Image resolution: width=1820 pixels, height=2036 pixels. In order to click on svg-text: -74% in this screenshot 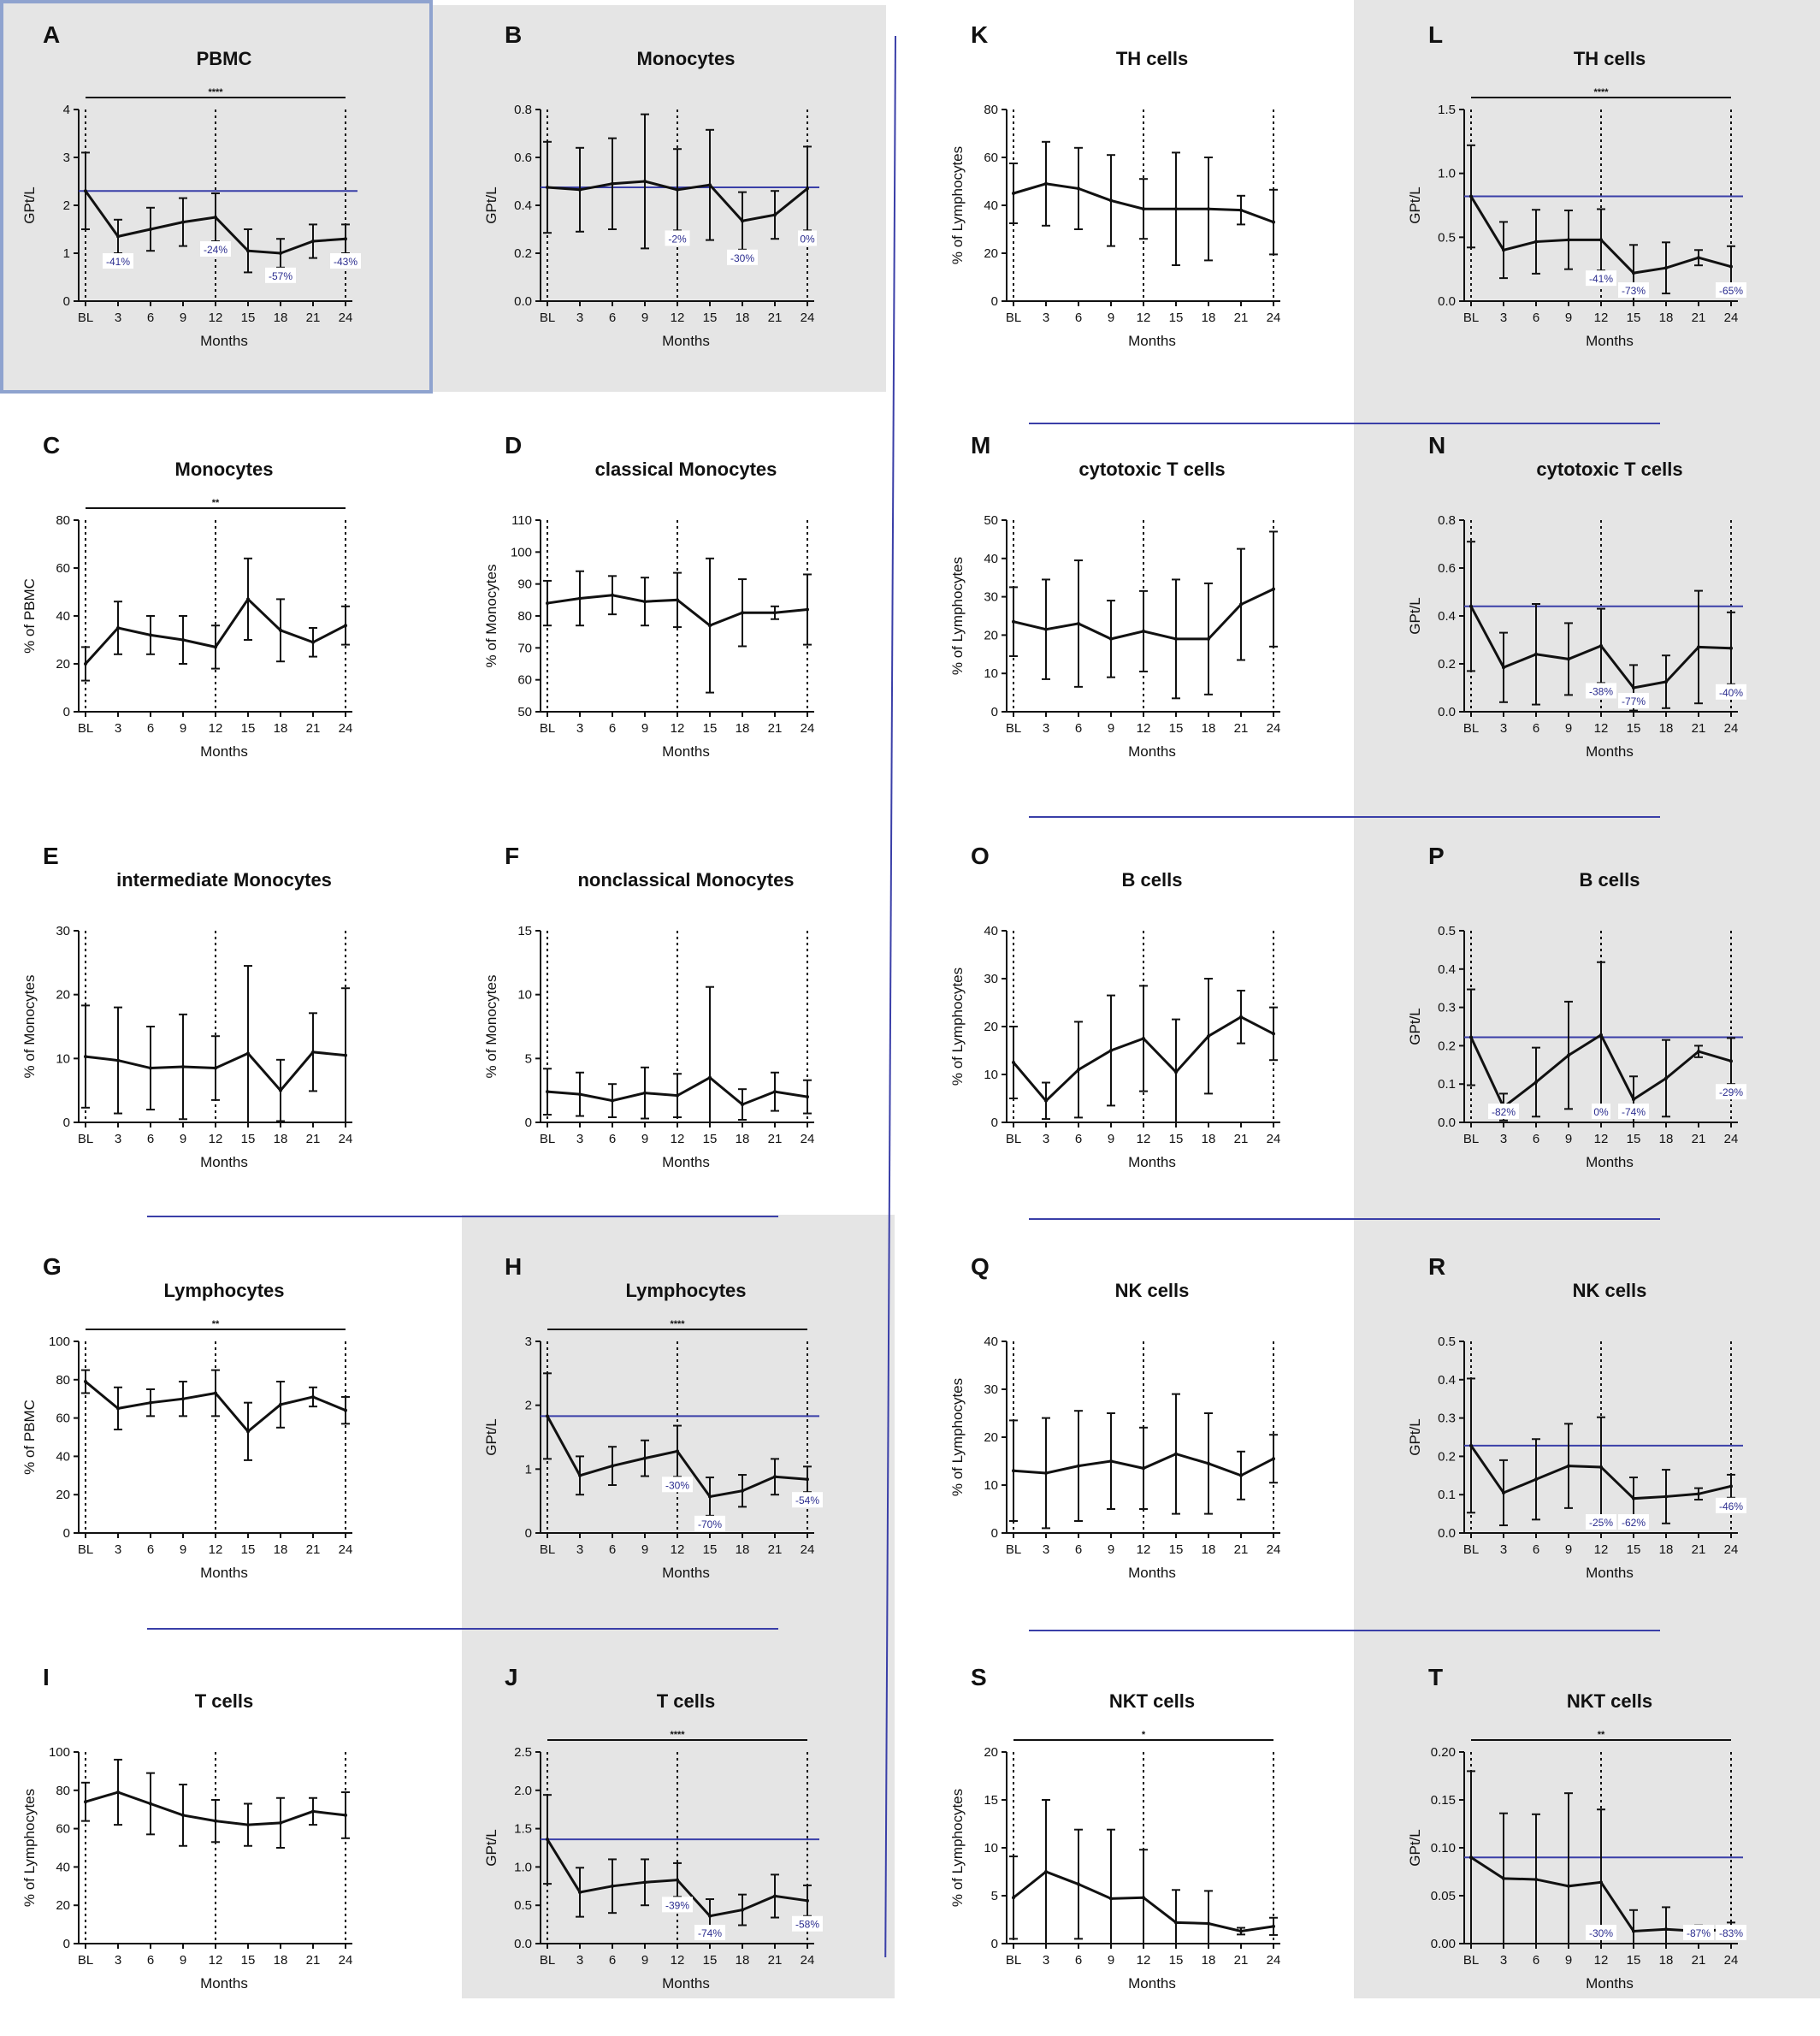, I will do `click(1634, 1112)`.